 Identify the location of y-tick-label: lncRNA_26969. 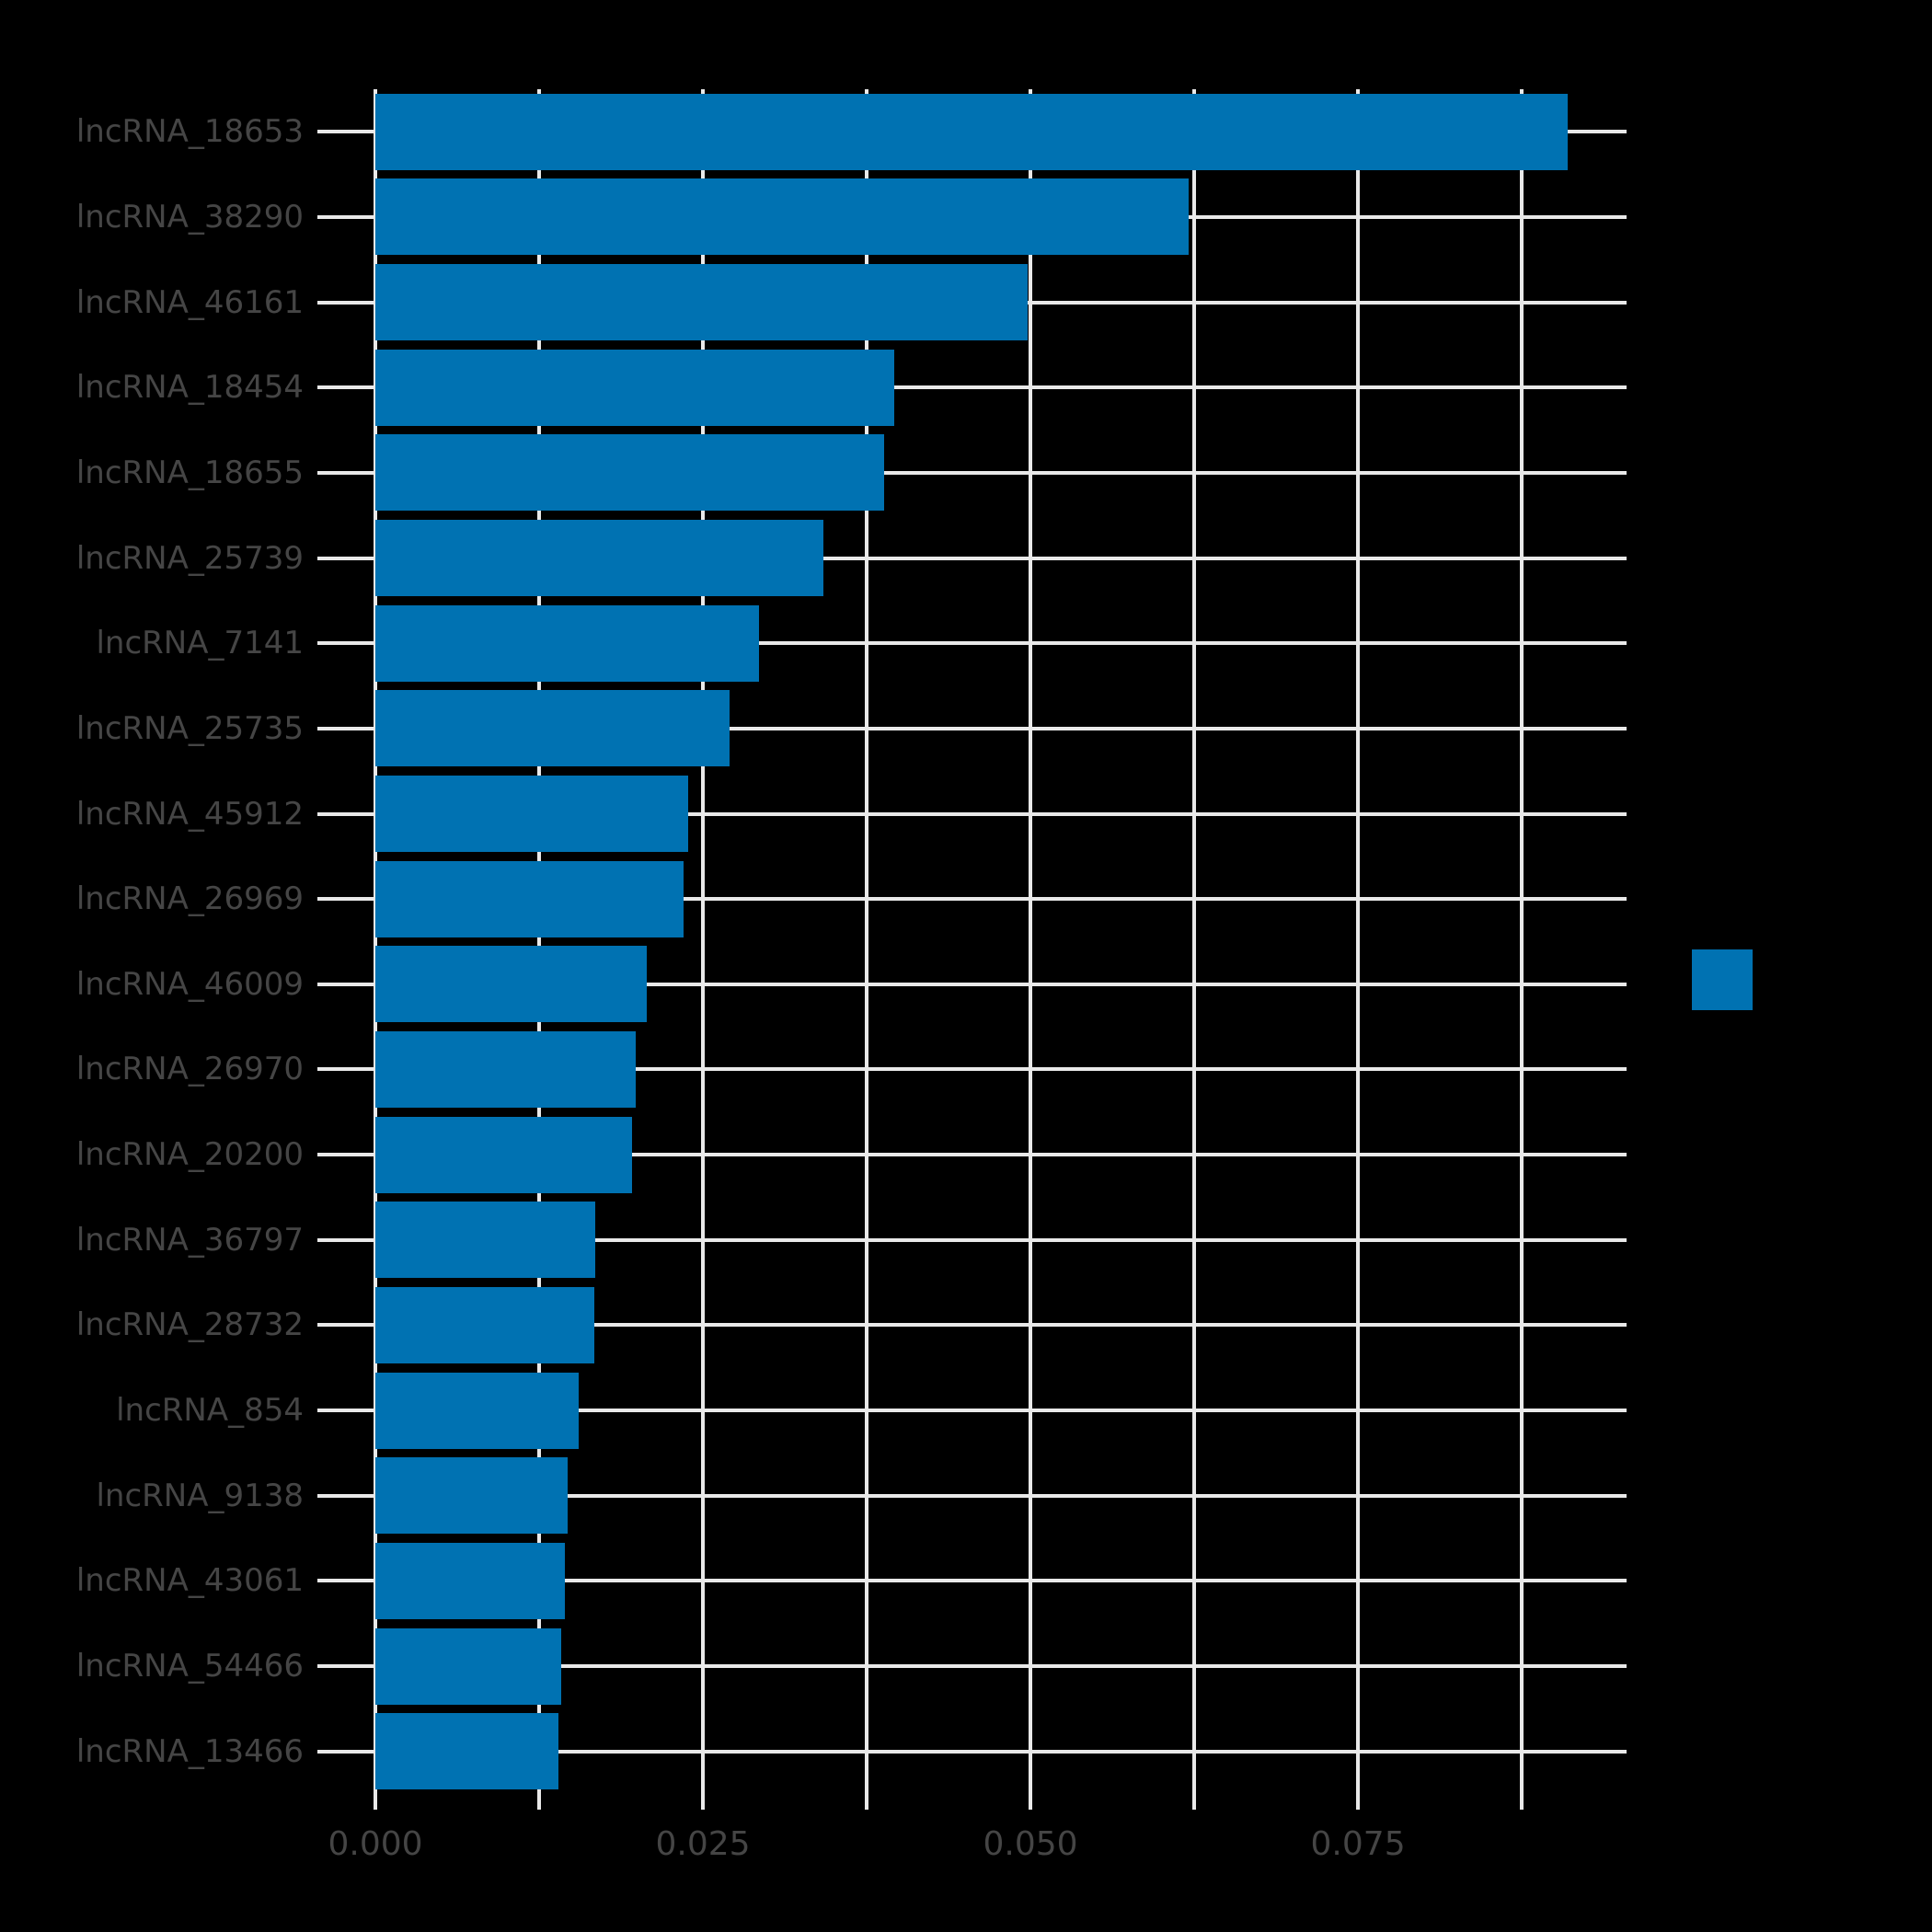
(189, 899).